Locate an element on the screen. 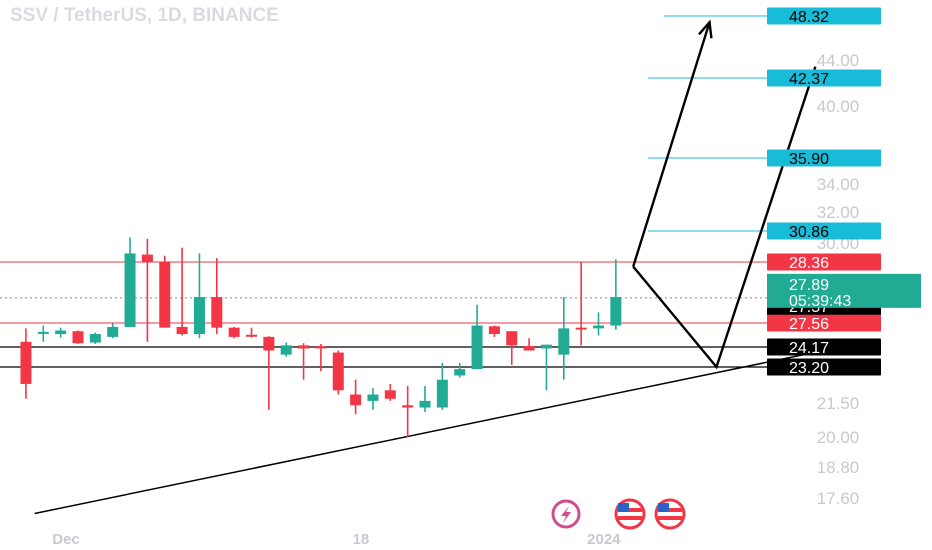  badge-resistance-high-text: 28.36 is located at coordinates (809, 263).